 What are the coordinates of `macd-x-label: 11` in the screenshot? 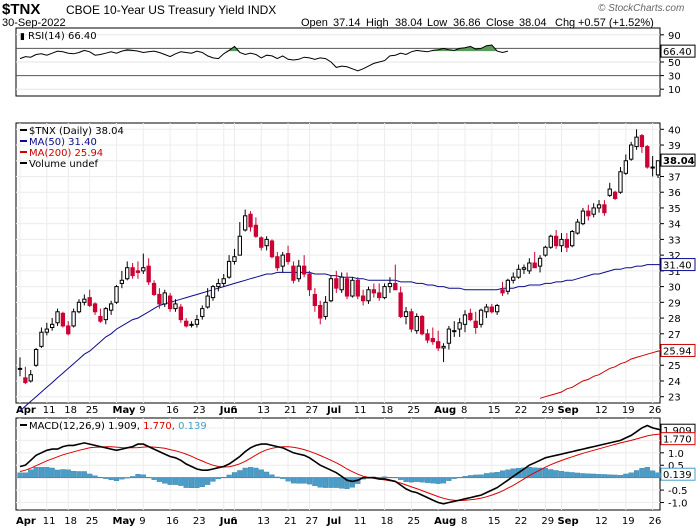 It's located at (49, 521).